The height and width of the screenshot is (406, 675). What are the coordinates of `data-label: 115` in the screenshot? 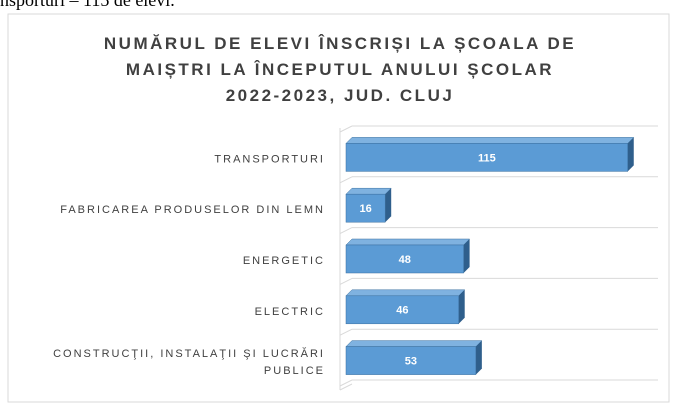 It's located at (487, 158).